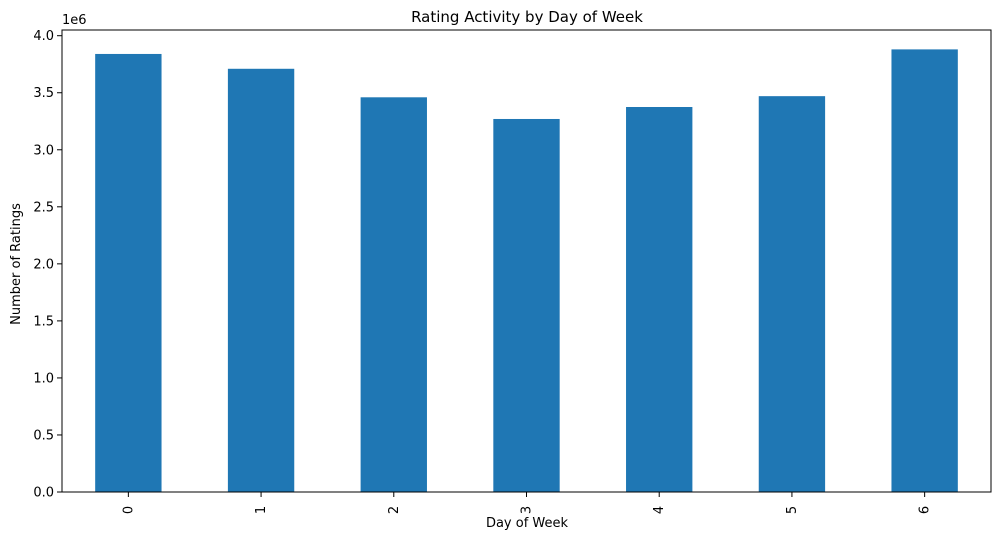  I want to click on x-axis: 0 1 2 3 4 5 6, so click(527, 503).